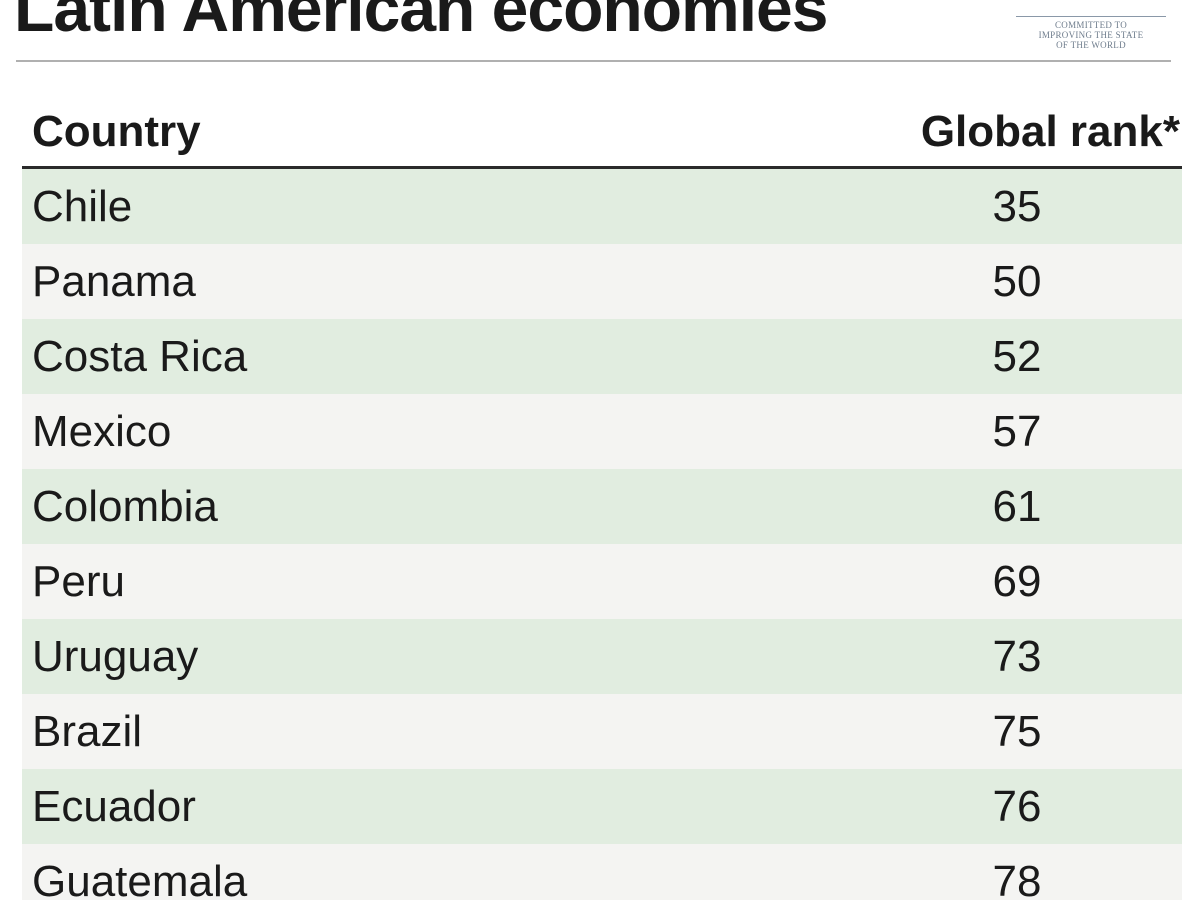 The width and height of the screenshot is (1200, 900). What do you see at coordinates (116, 131) in the screenshot?
I see `column-header-country: Country` at bounding box center [116, 131].